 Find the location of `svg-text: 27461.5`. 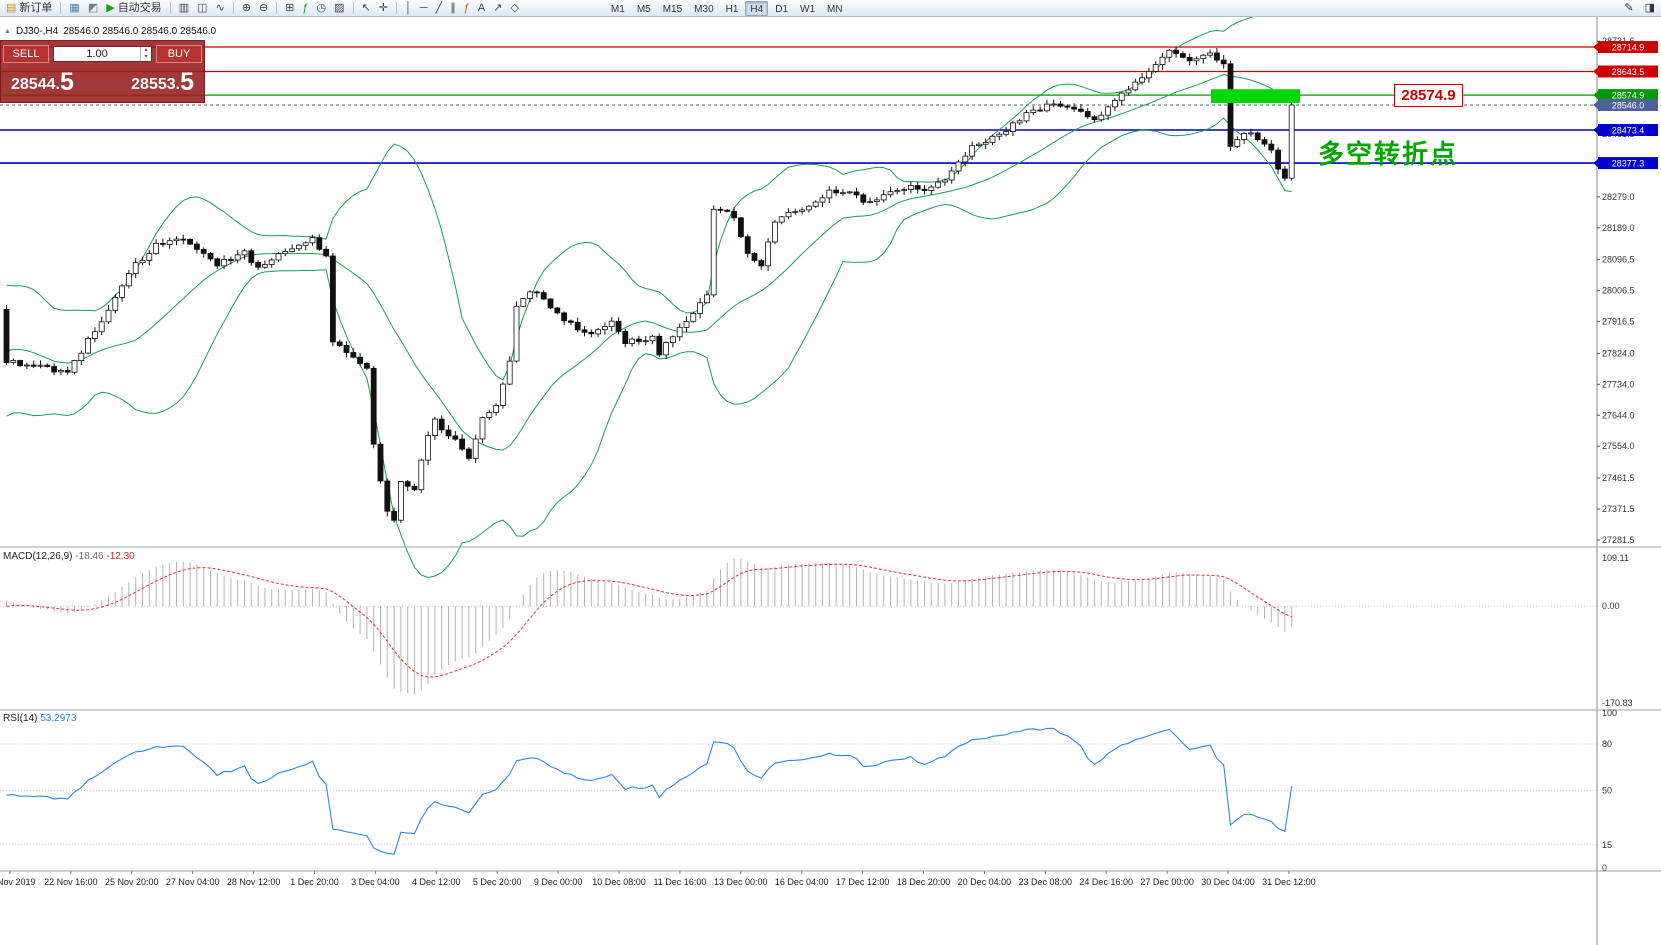

svg-text: 27461.5 is located at coordinates (1618, 478).